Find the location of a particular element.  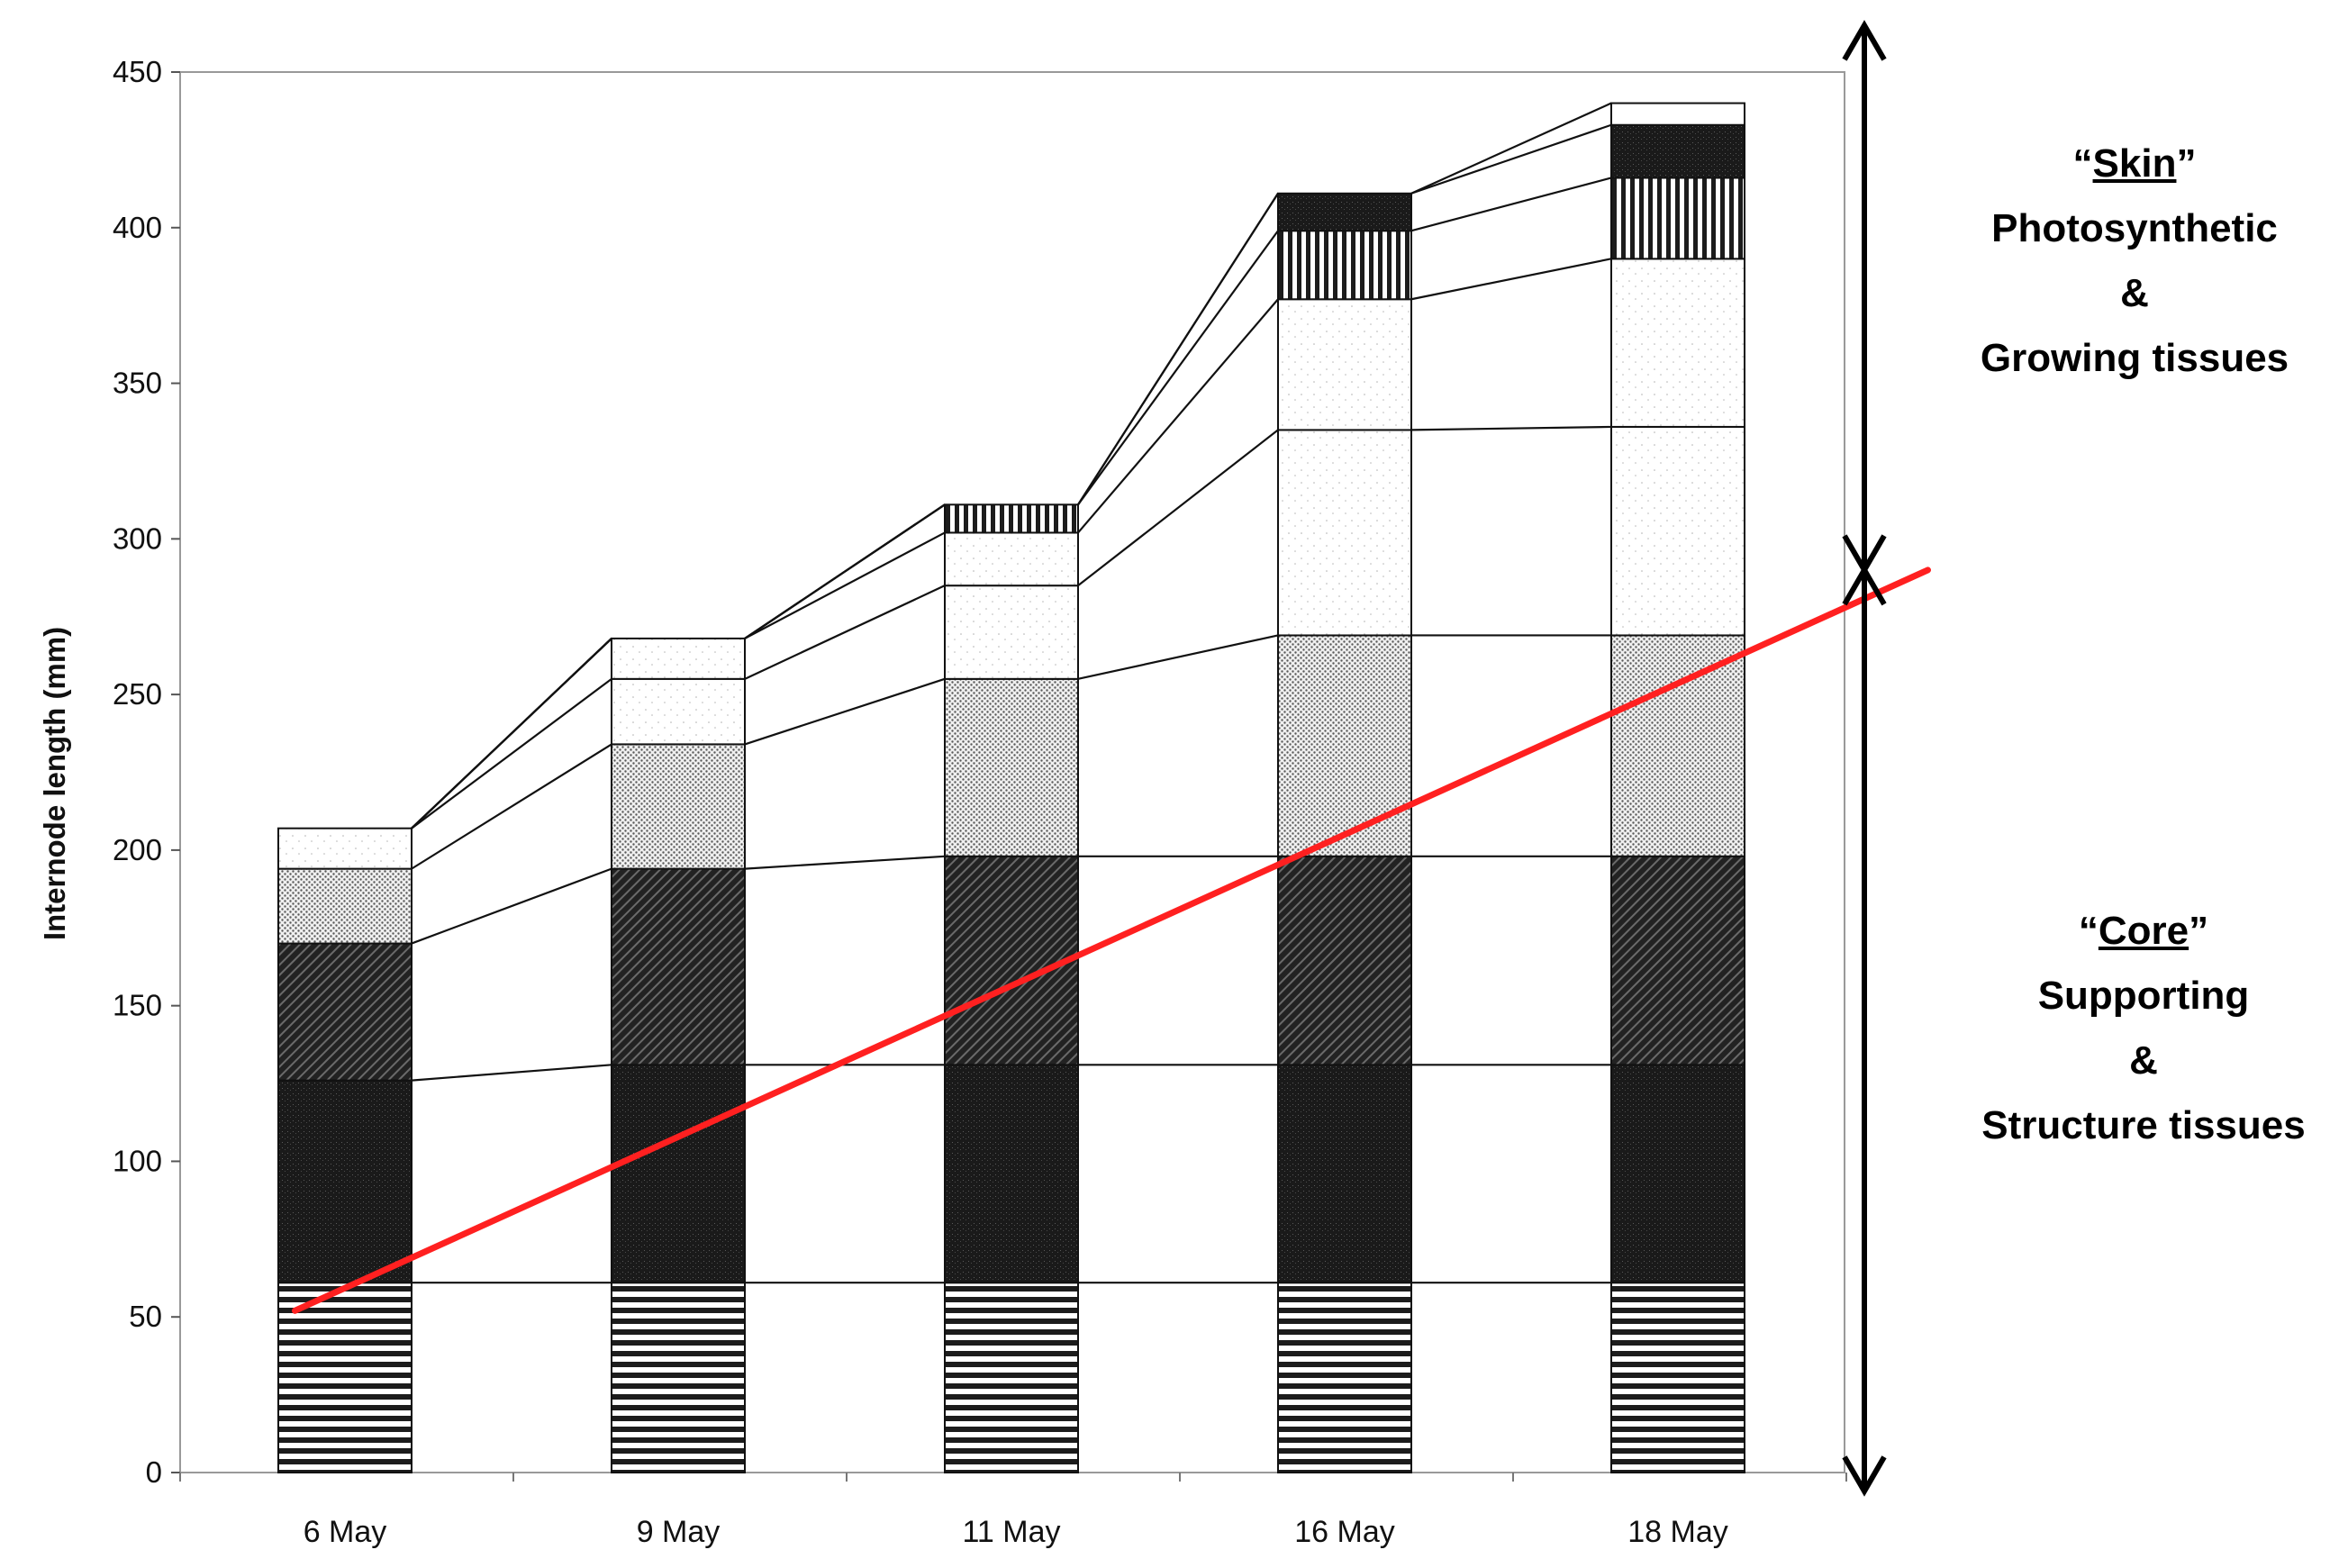

x-tick-label: 11 May is located at coordinates (1012, 1532).